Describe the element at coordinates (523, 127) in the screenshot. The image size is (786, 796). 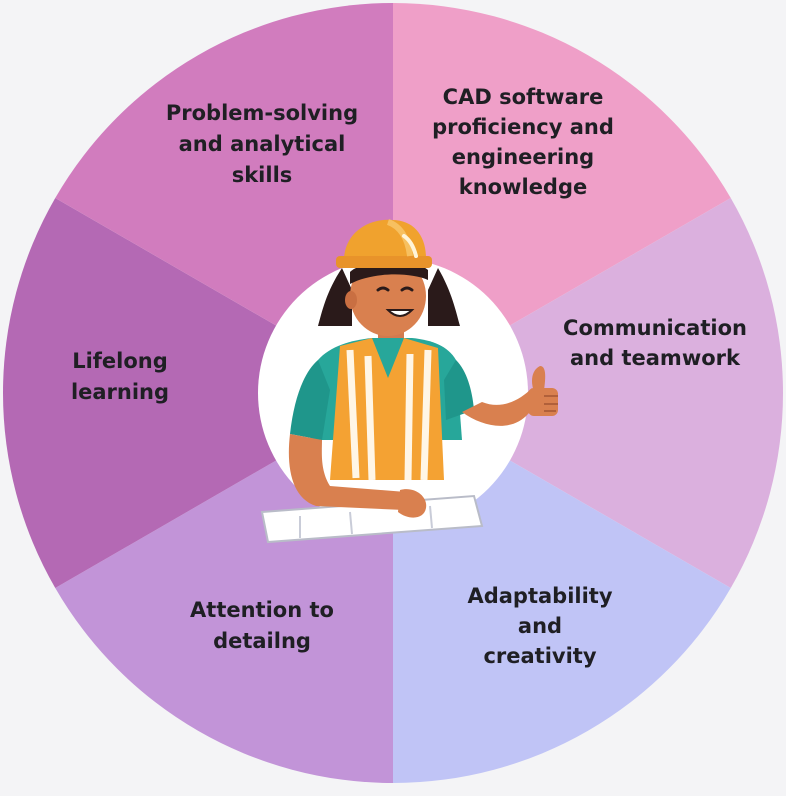
I see `label-cad-line: proficiency and` at that location.